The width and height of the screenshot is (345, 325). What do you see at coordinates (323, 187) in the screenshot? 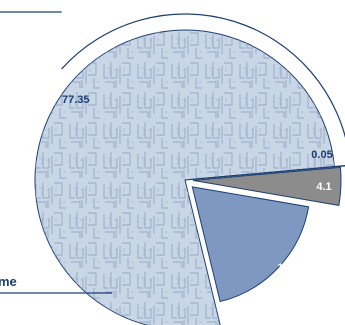
I see `pie-value-label: 4.1` at bounding box center [323, 187].